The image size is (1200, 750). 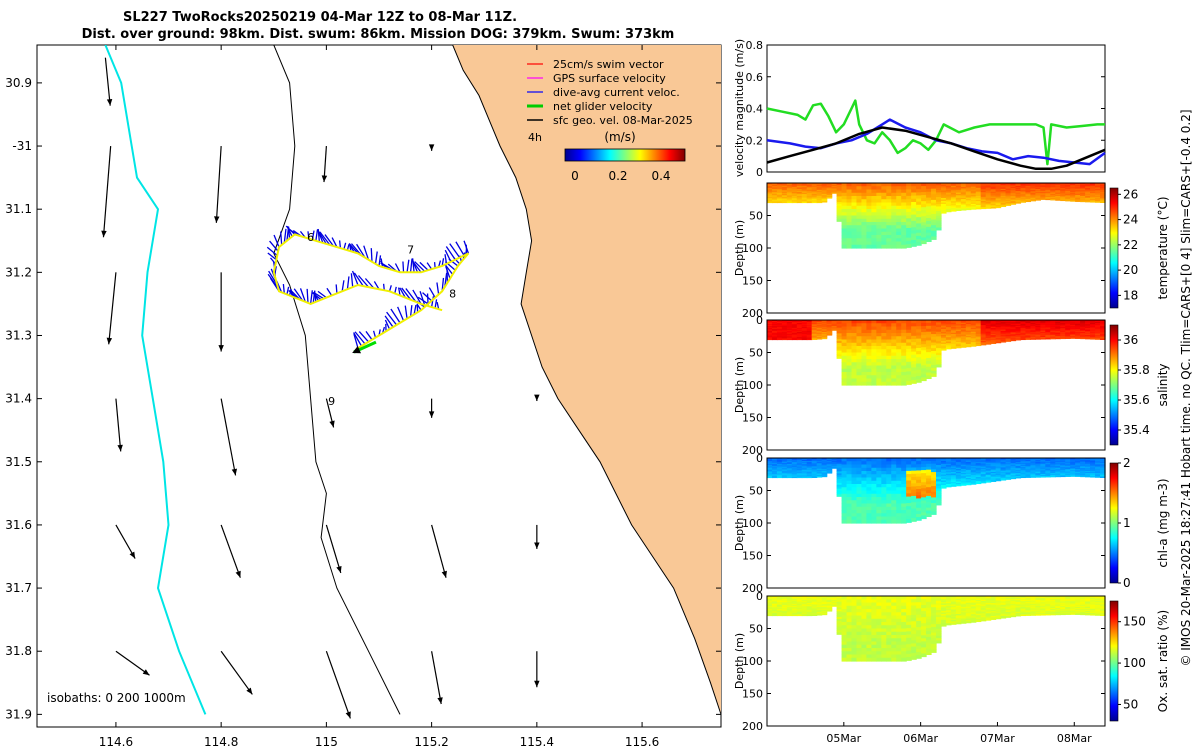 What do you see at coordinates (619, 137) in the screenshot?
I see `map-colorbar-title: (m/s)` at bounding box center [619, 137].